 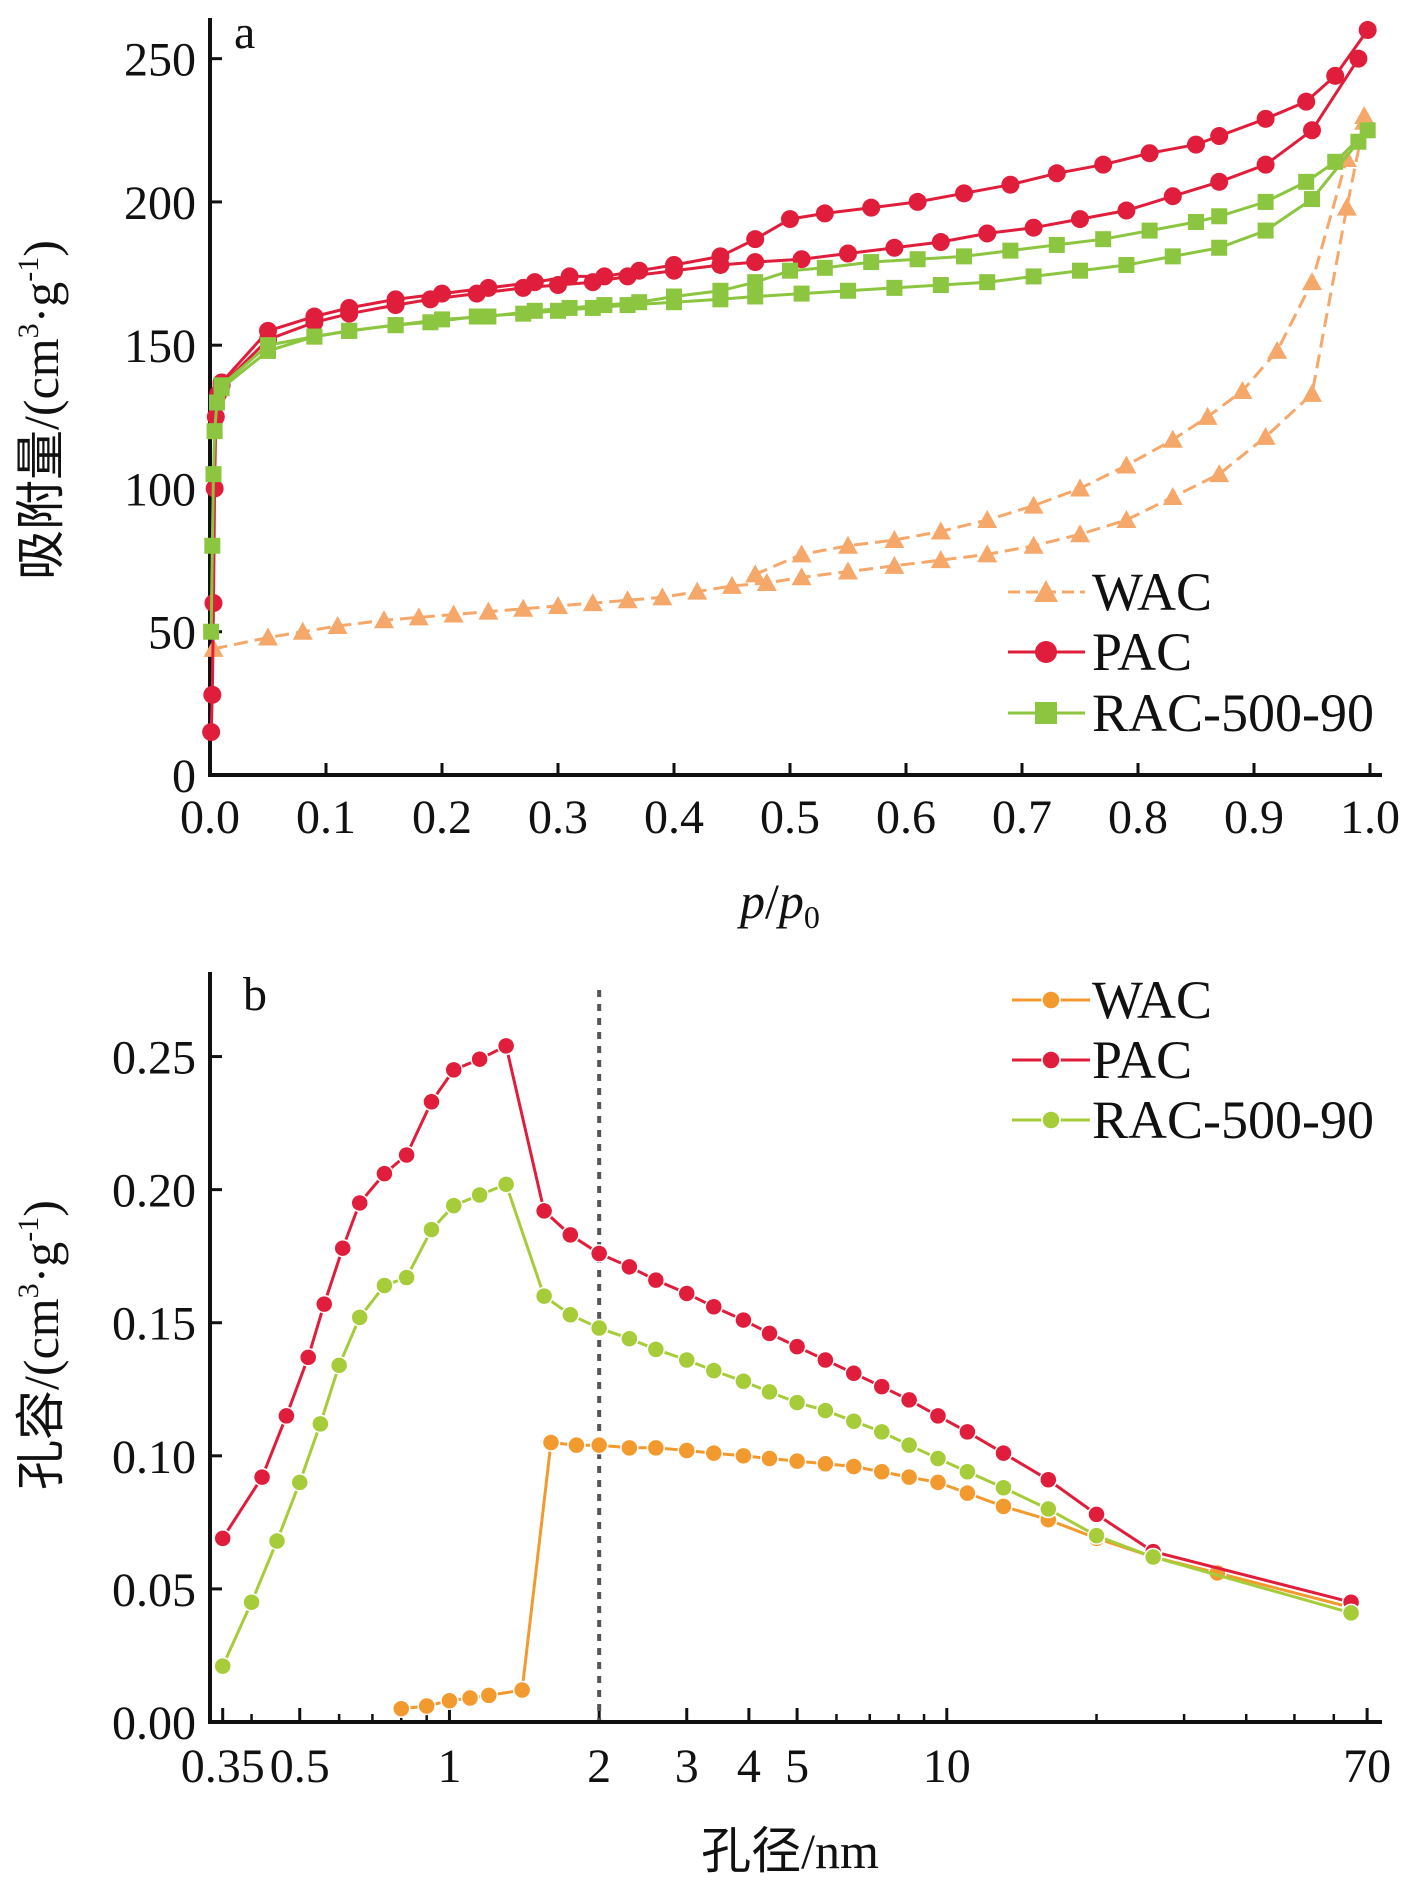 What do you see at coordinates (1233, 1120) in the screenshot?
I see `legend-label-rac-b: RAC-500-90` at bounding box center [1233, 1120].